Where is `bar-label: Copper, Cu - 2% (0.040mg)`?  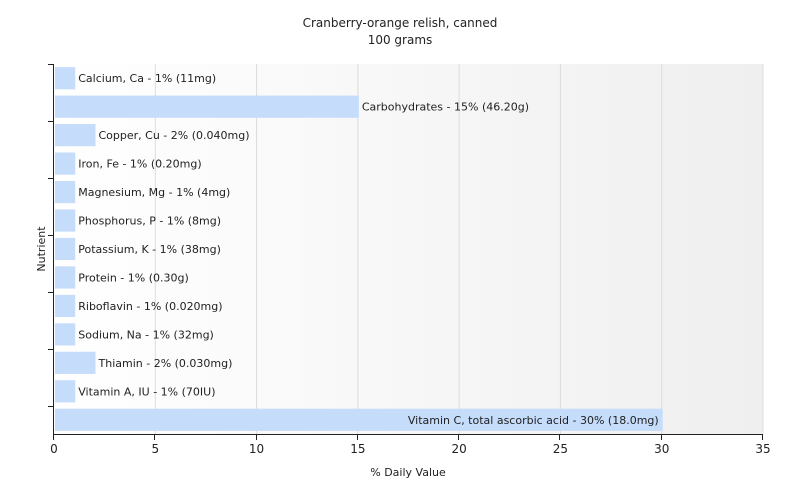
bar-label: Copper, Cu - 2% (0.040mg) is located at coordinates (174, 135).